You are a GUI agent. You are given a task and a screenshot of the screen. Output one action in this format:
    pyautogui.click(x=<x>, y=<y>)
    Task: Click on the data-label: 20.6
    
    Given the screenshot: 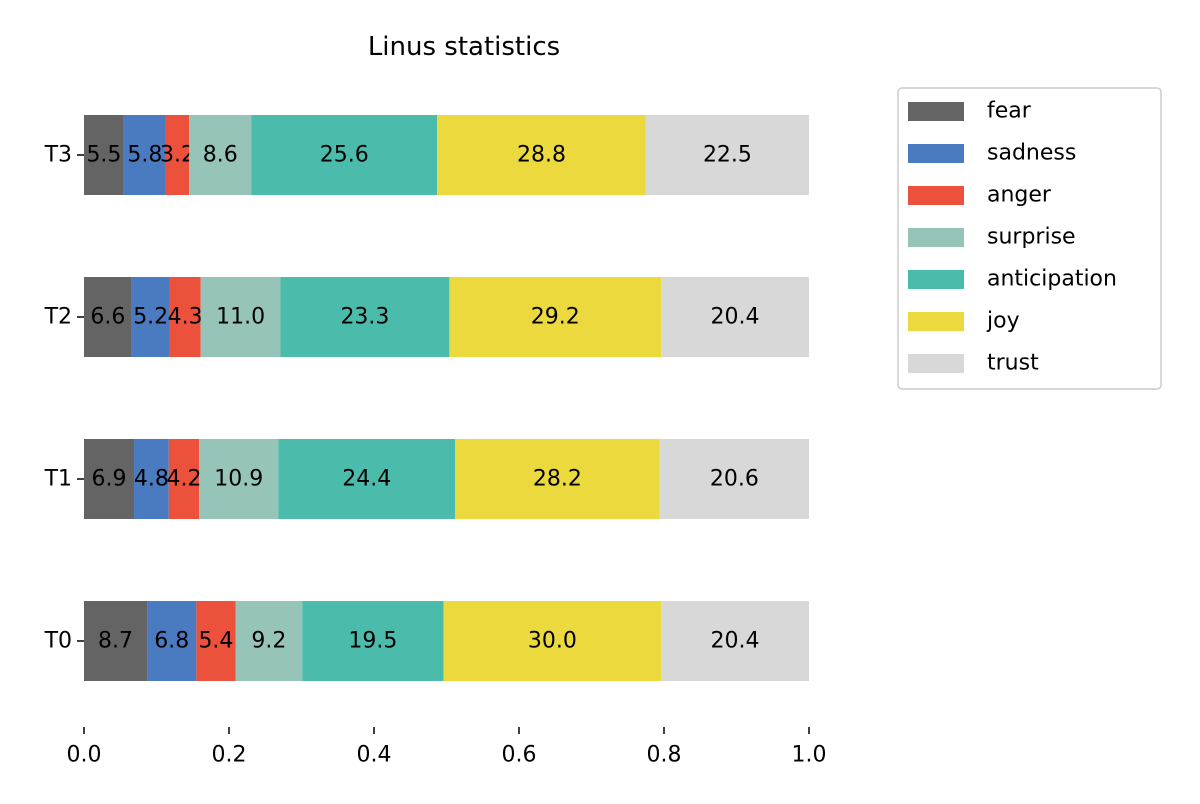 What is the action you would take?
    pyautogui.click(x=734, y=479)
    